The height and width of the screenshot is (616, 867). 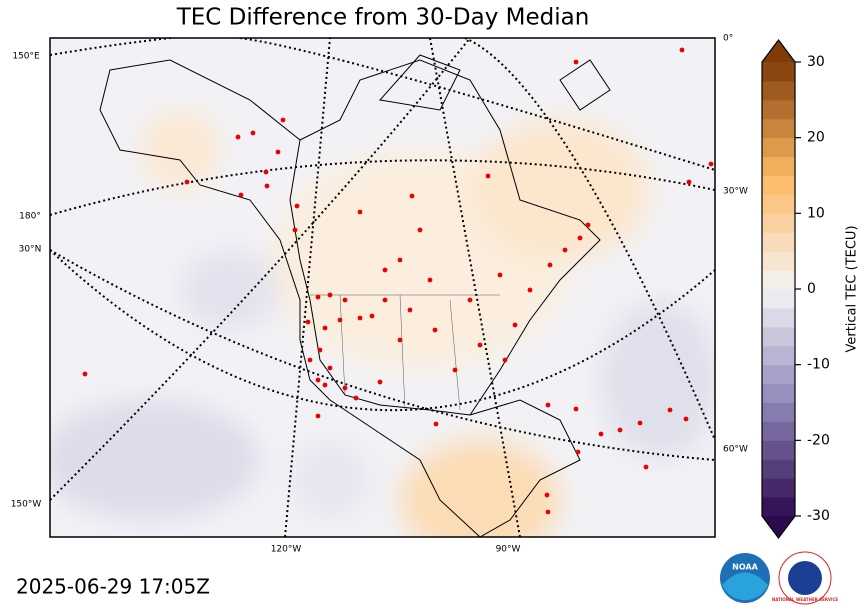 I want to click on colorbar-tick-label: -30, so click(x=818, y=516).